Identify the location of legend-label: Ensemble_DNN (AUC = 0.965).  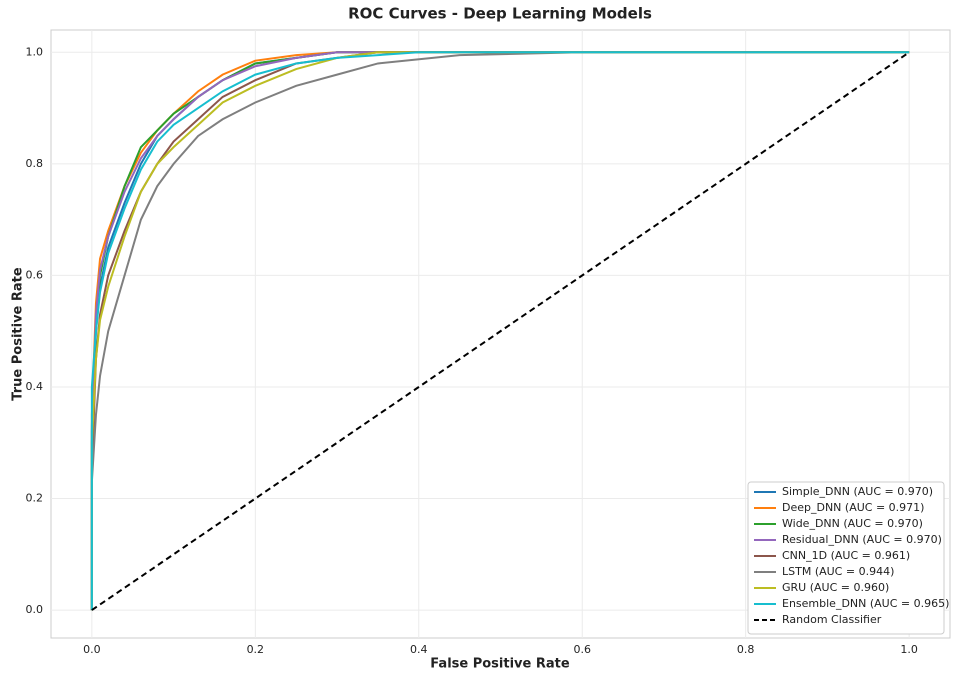
(865, 603).